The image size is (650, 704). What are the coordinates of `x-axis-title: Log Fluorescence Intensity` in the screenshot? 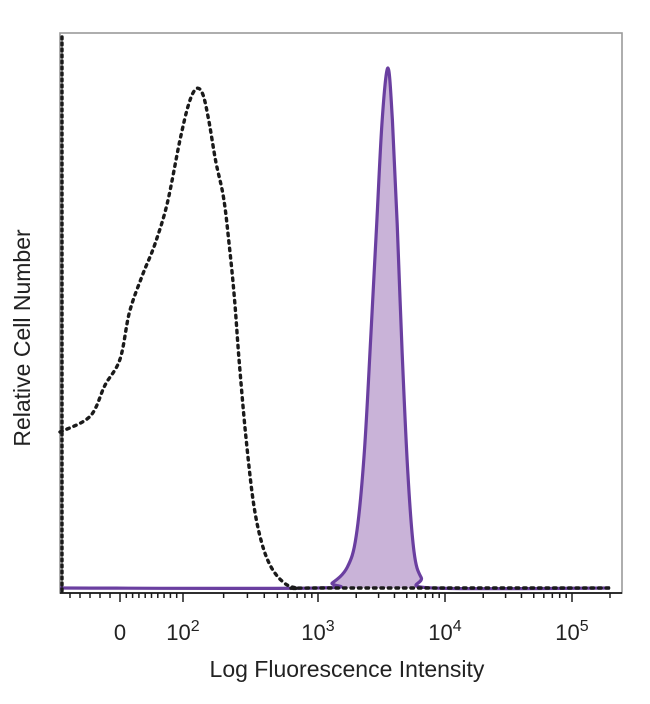 It's located at (347, 669).